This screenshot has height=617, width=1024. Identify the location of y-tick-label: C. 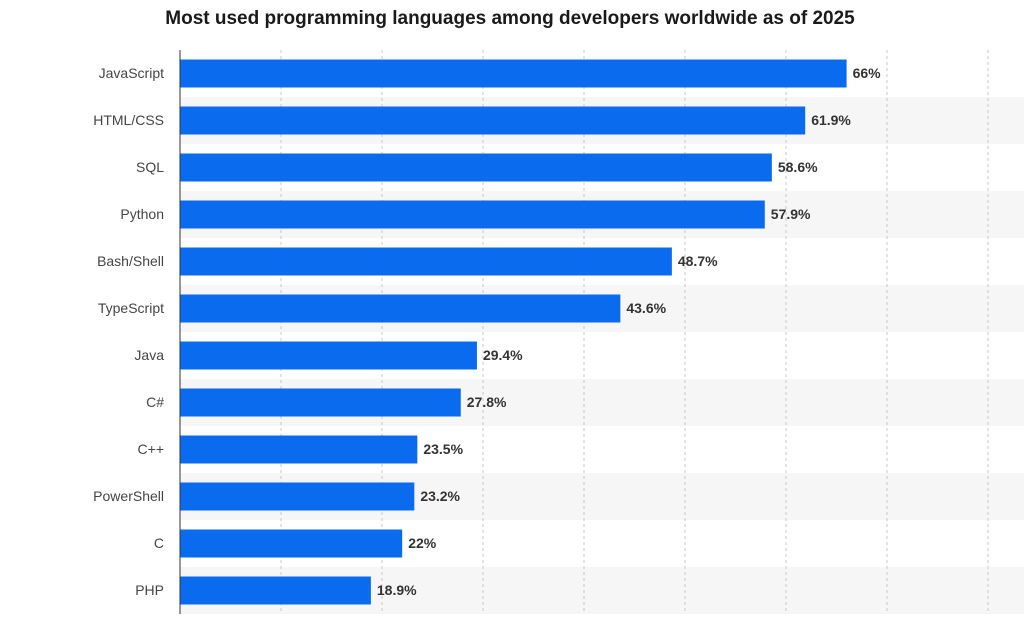
(159, 543).